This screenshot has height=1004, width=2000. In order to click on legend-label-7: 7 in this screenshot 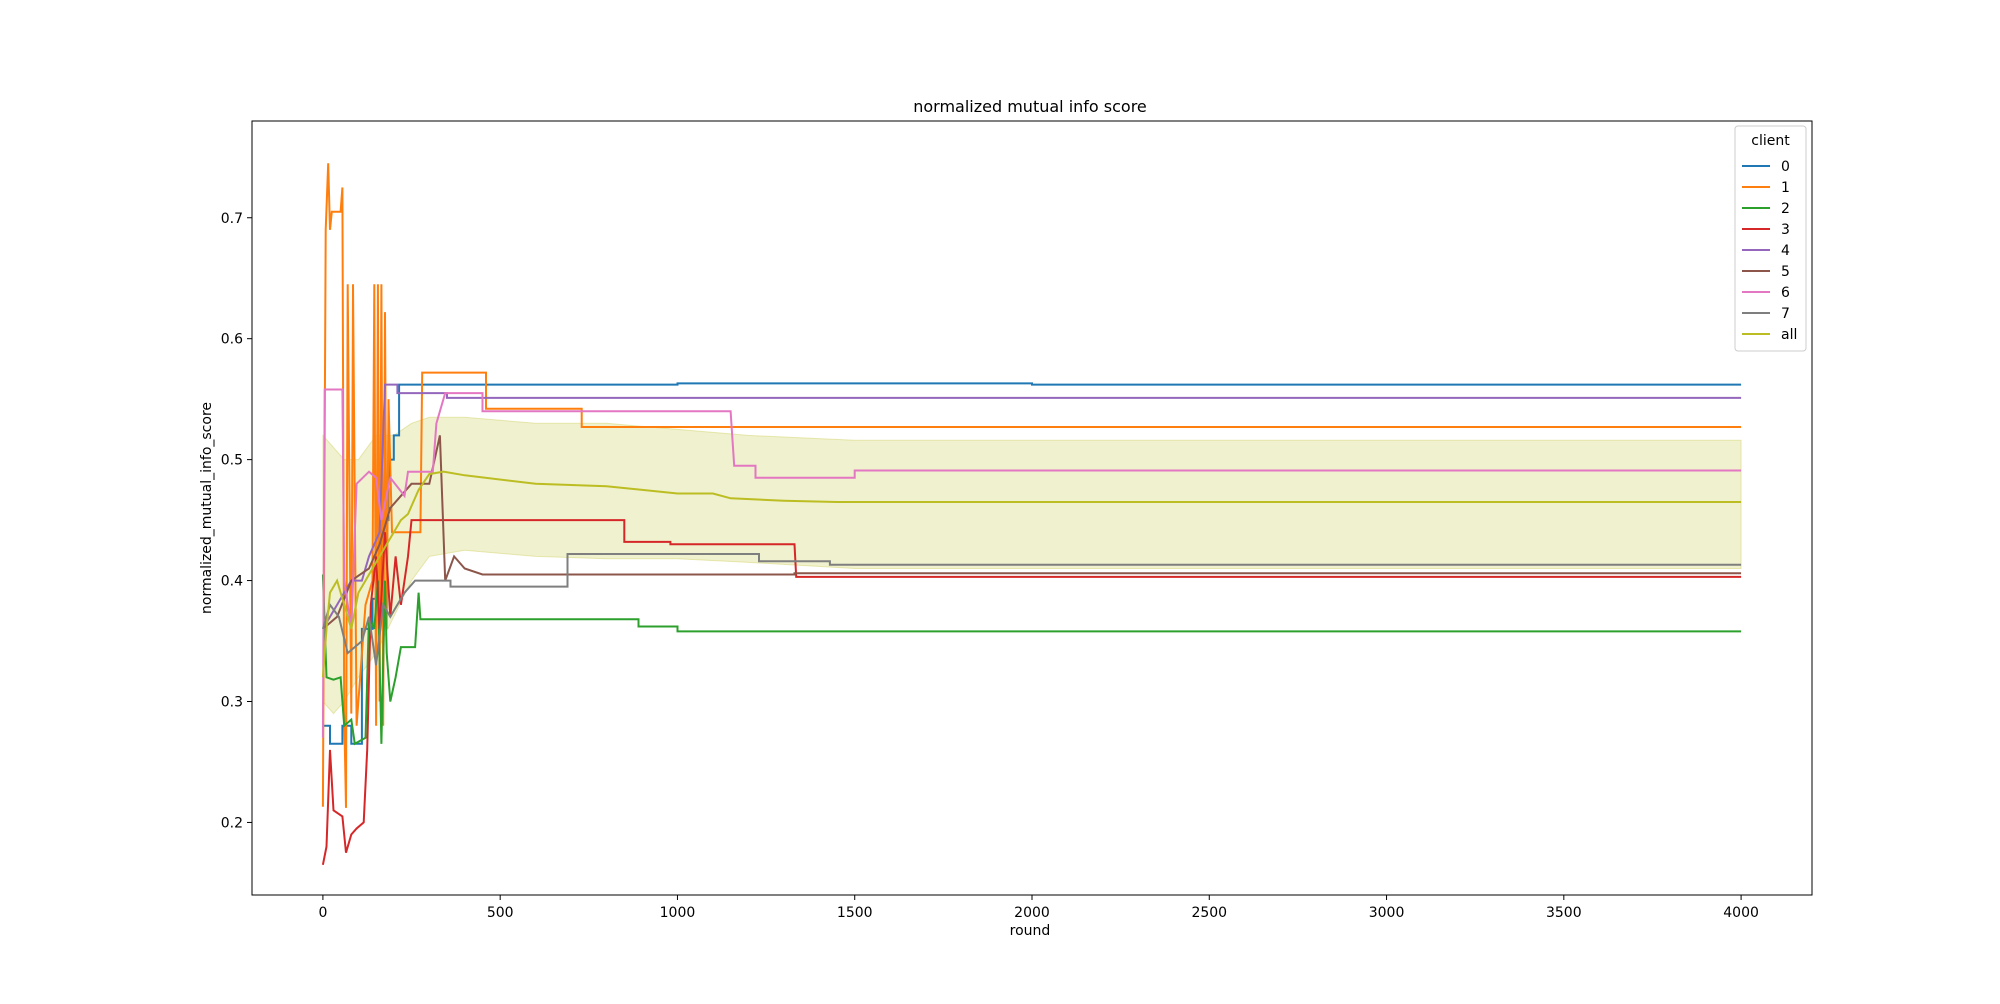, I will do `click(1785, 314)`.